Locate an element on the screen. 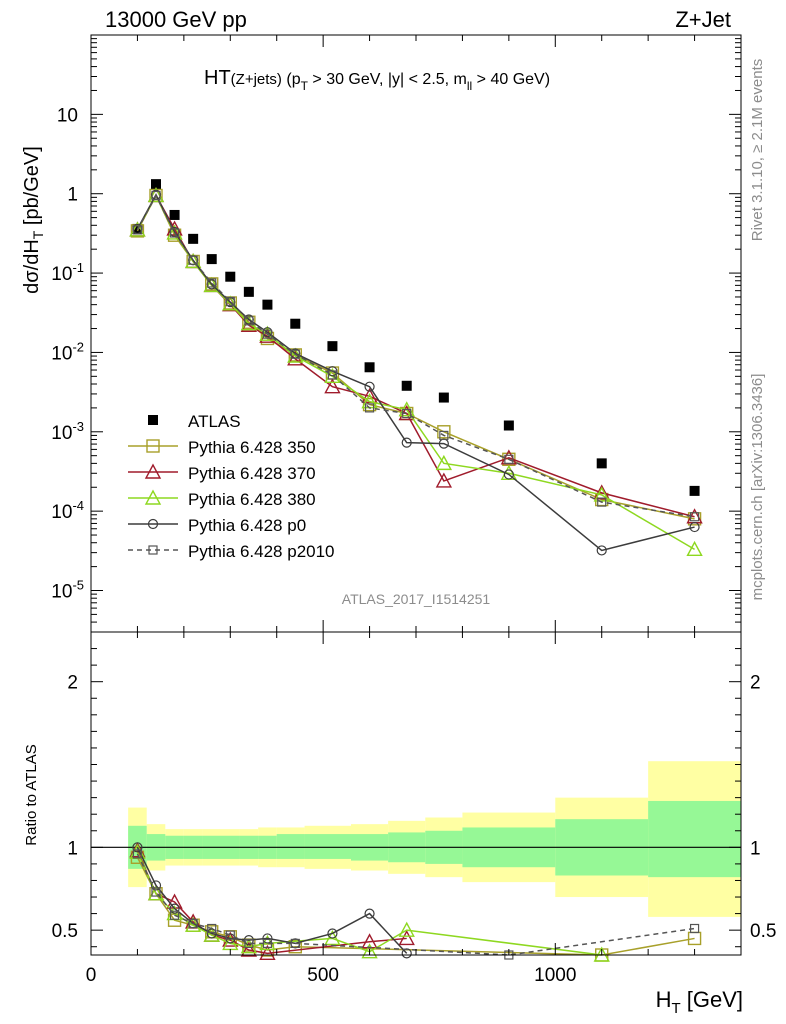 This screenshot has width=786, height=1024. legend-label: Pythia 6.428 380 is located at coordinates (252, 499).